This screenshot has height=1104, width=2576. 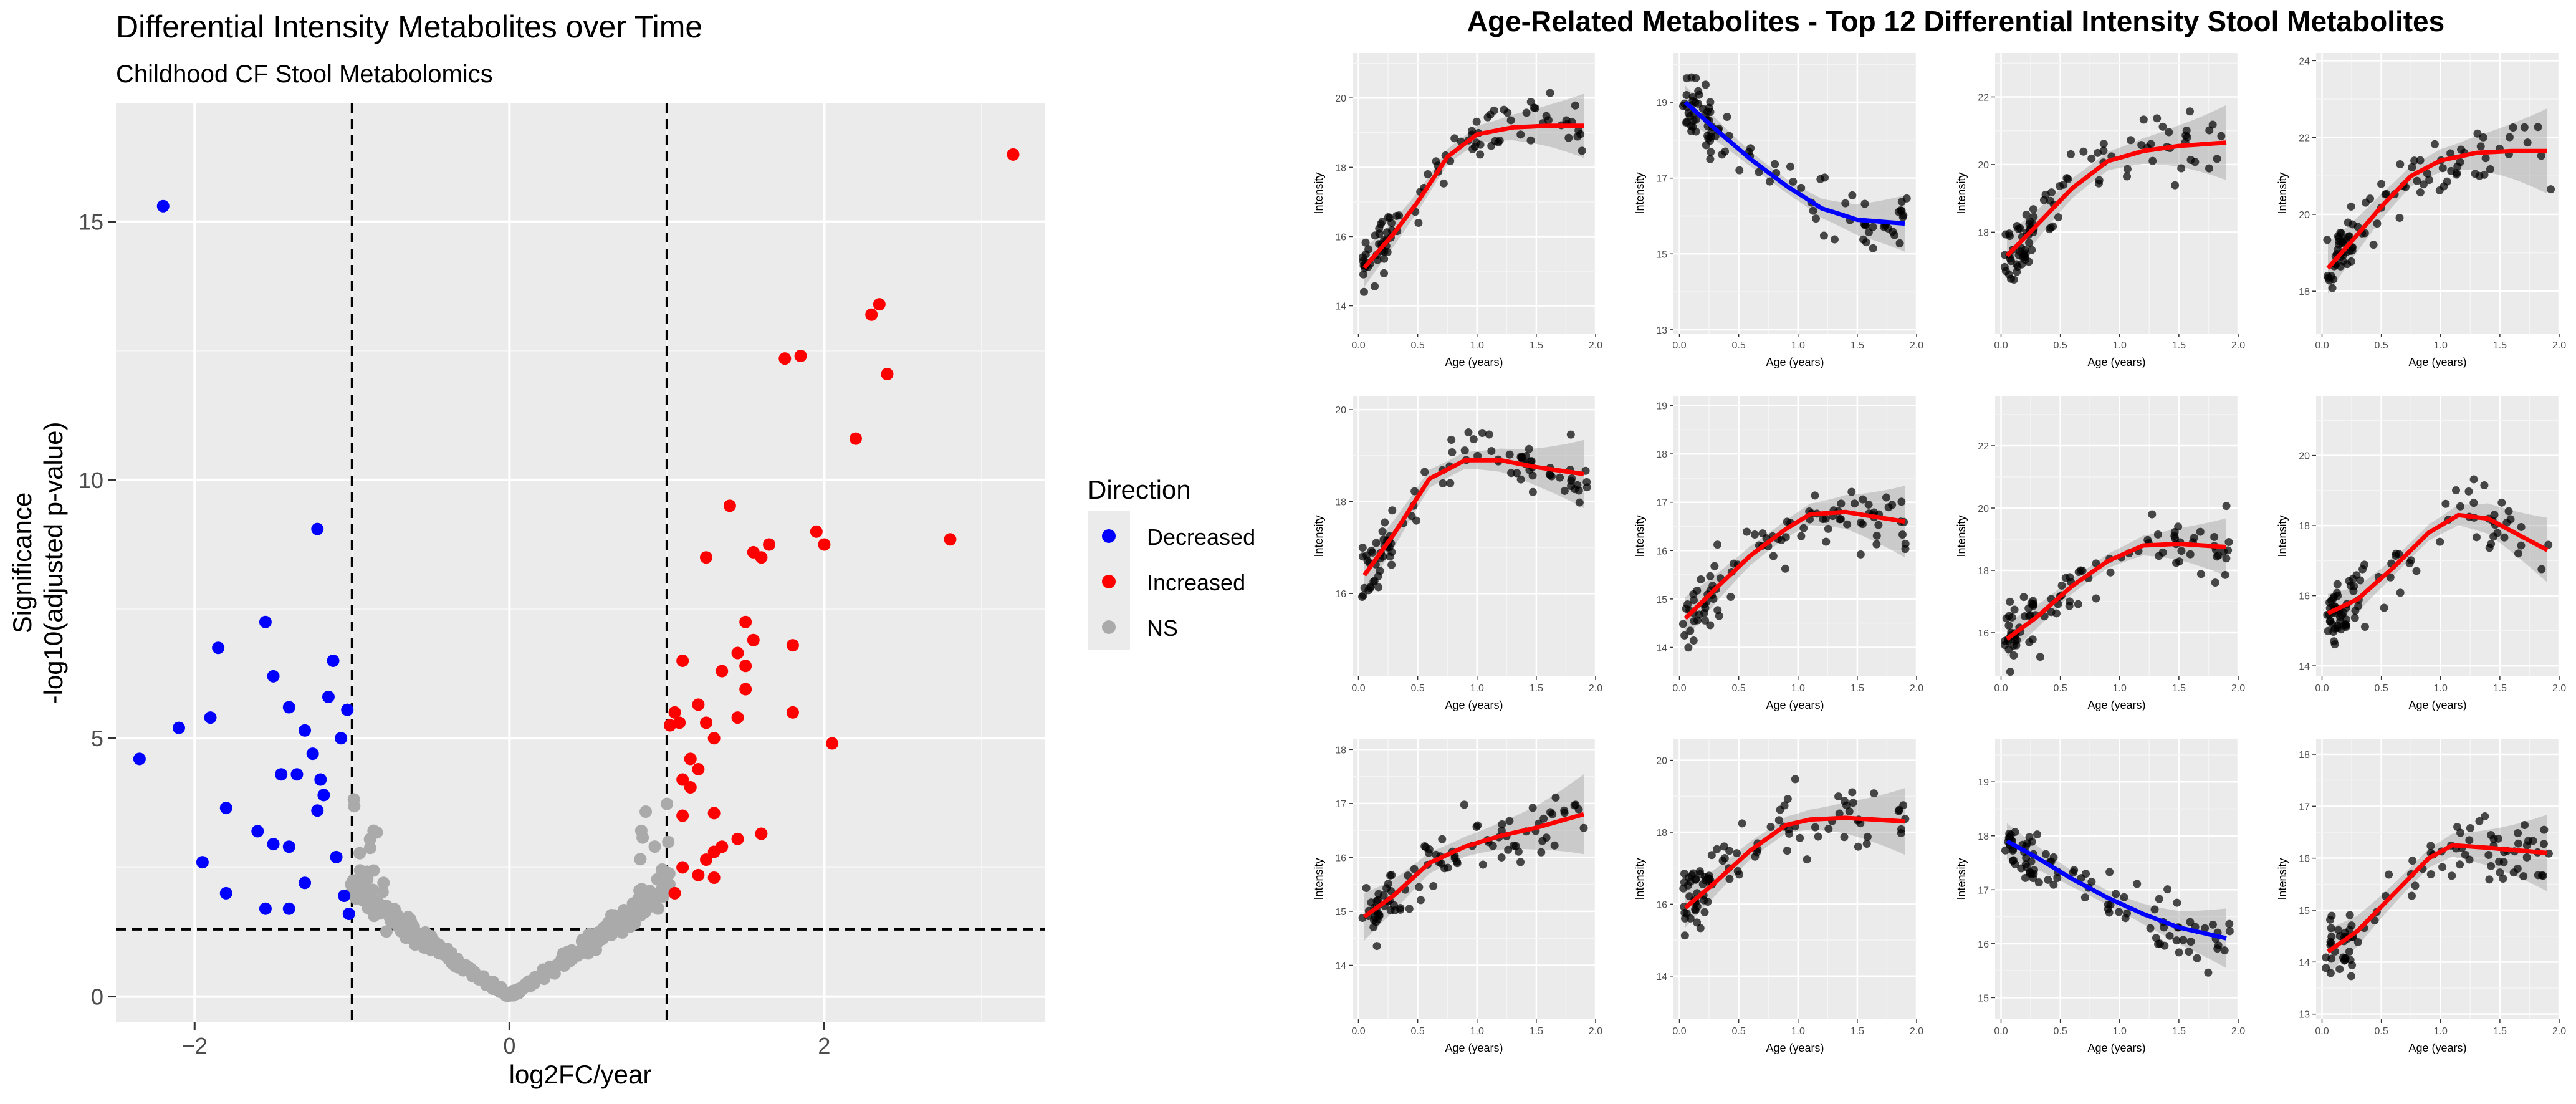 I want to click on y-tick-label: 10, so click(x=91, y=480).